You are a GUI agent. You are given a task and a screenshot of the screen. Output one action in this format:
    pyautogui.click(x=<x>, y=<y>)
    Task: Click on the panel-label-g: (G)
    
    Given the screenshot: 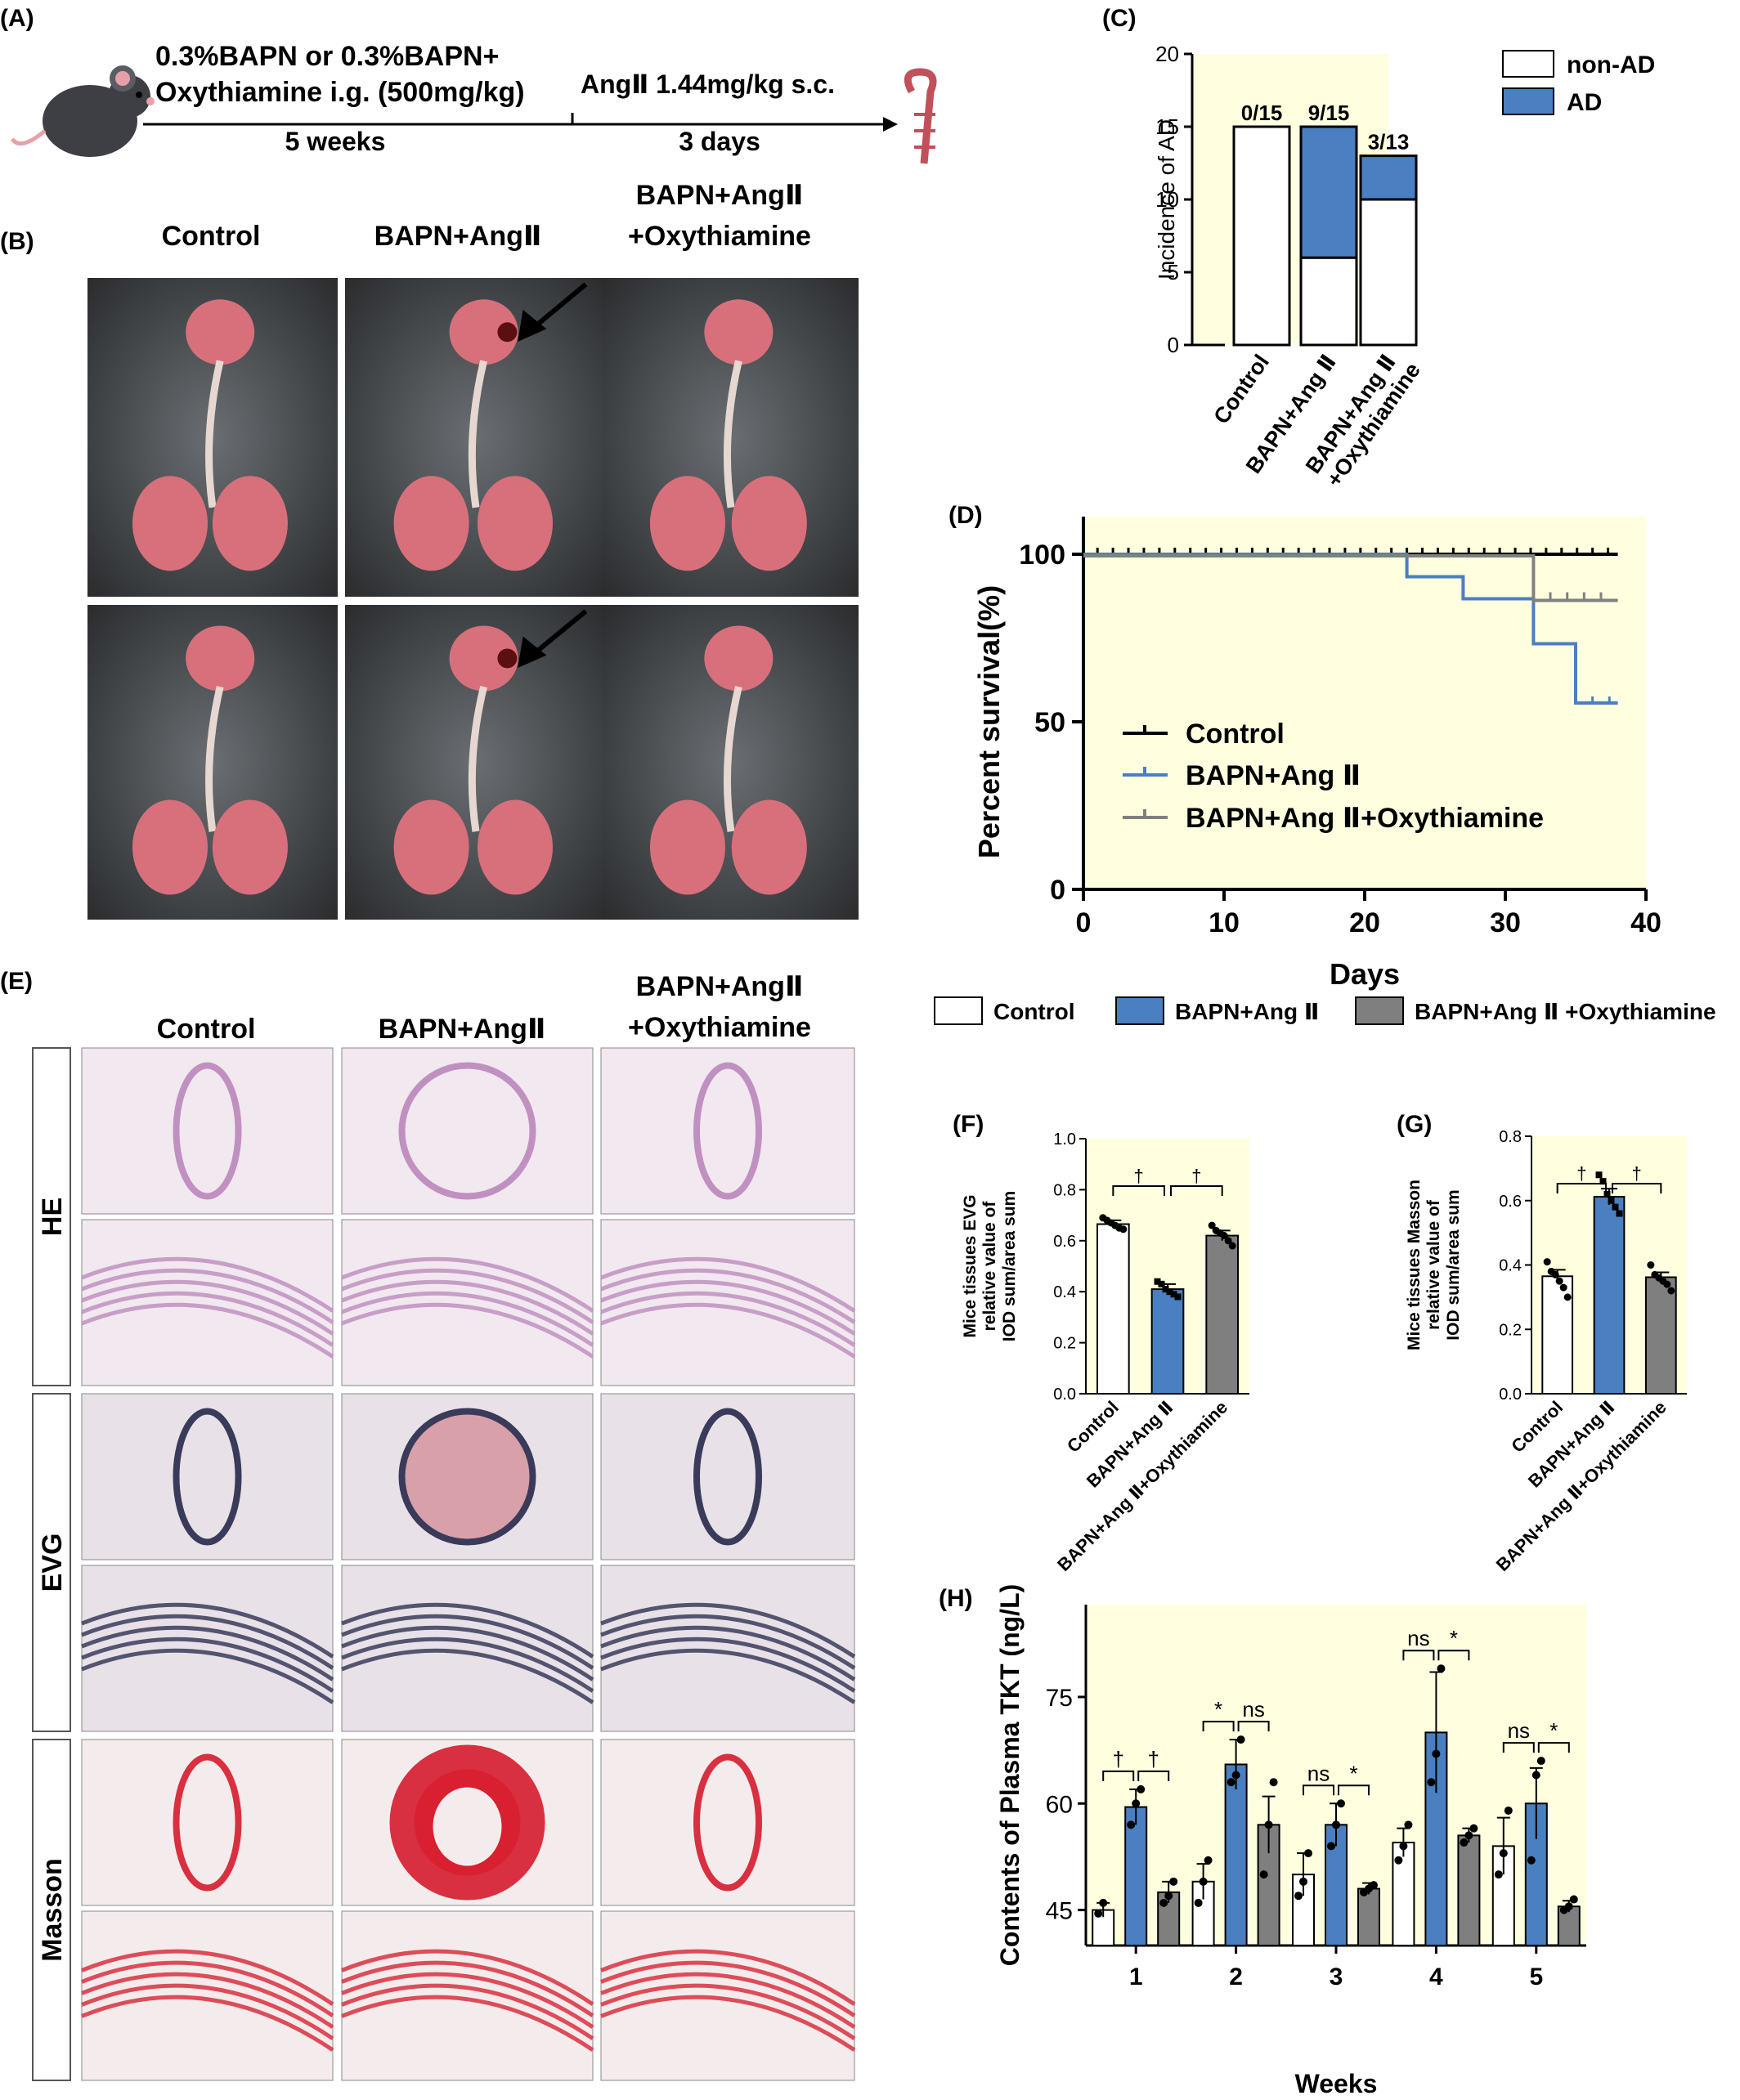 What is the action you would take?
    pyautogui.click(x=1414, y=1124)
    